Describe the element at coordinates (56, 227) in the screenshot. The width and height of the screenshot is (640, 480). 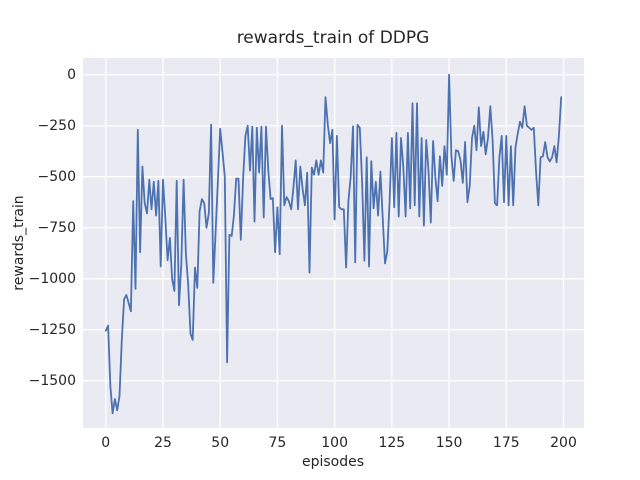
I see `y-tick-label: −750` at that location.